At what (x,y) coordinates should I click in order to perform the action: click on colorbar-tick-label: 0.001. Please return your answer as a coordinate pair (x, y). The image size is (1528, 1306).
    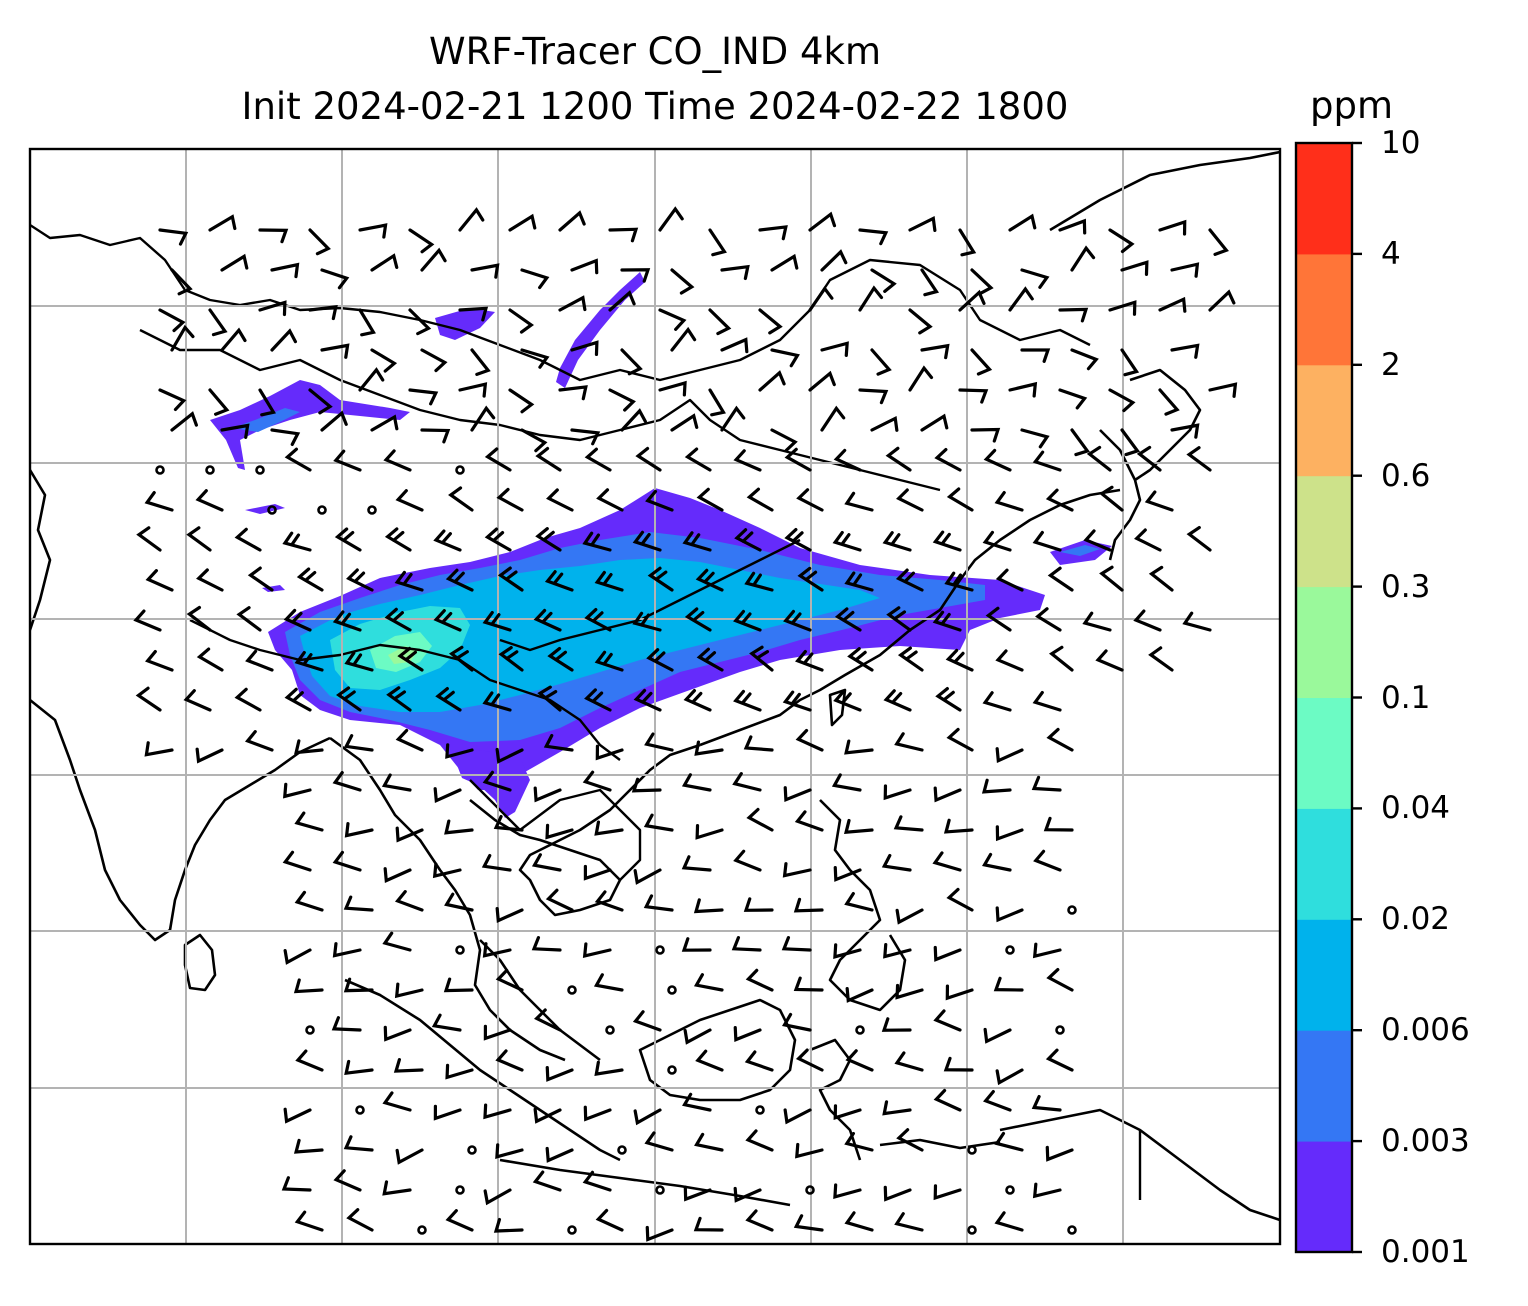
    Looking at the image, I should click on (1425, 1252).